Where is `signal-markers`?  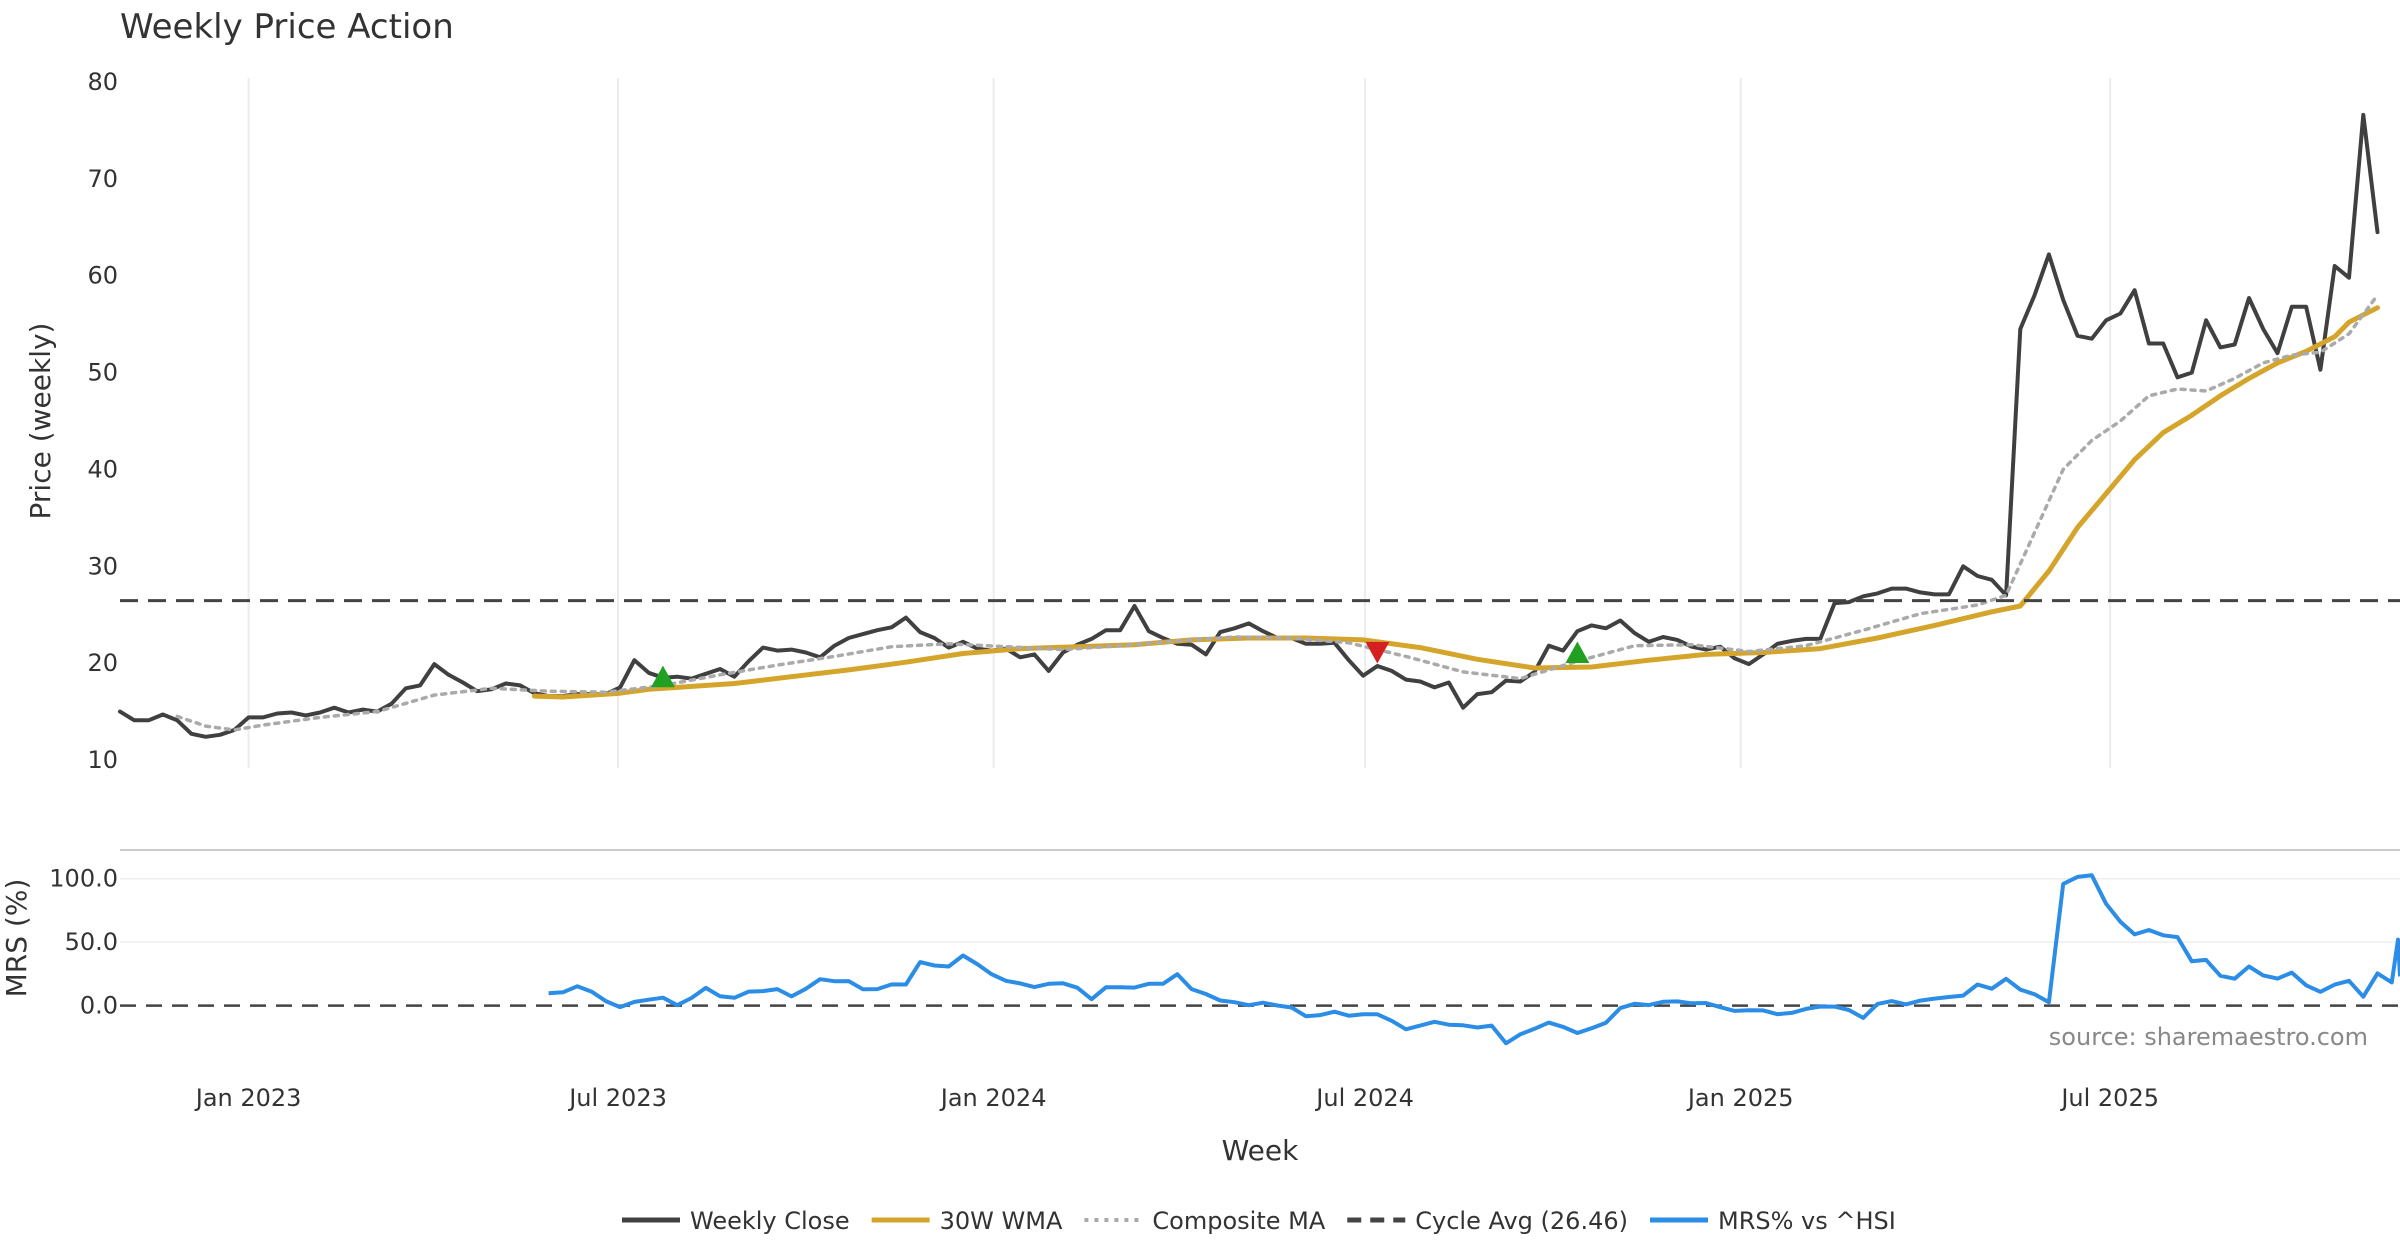 signal-markers is located at coordinates (1120, 664).